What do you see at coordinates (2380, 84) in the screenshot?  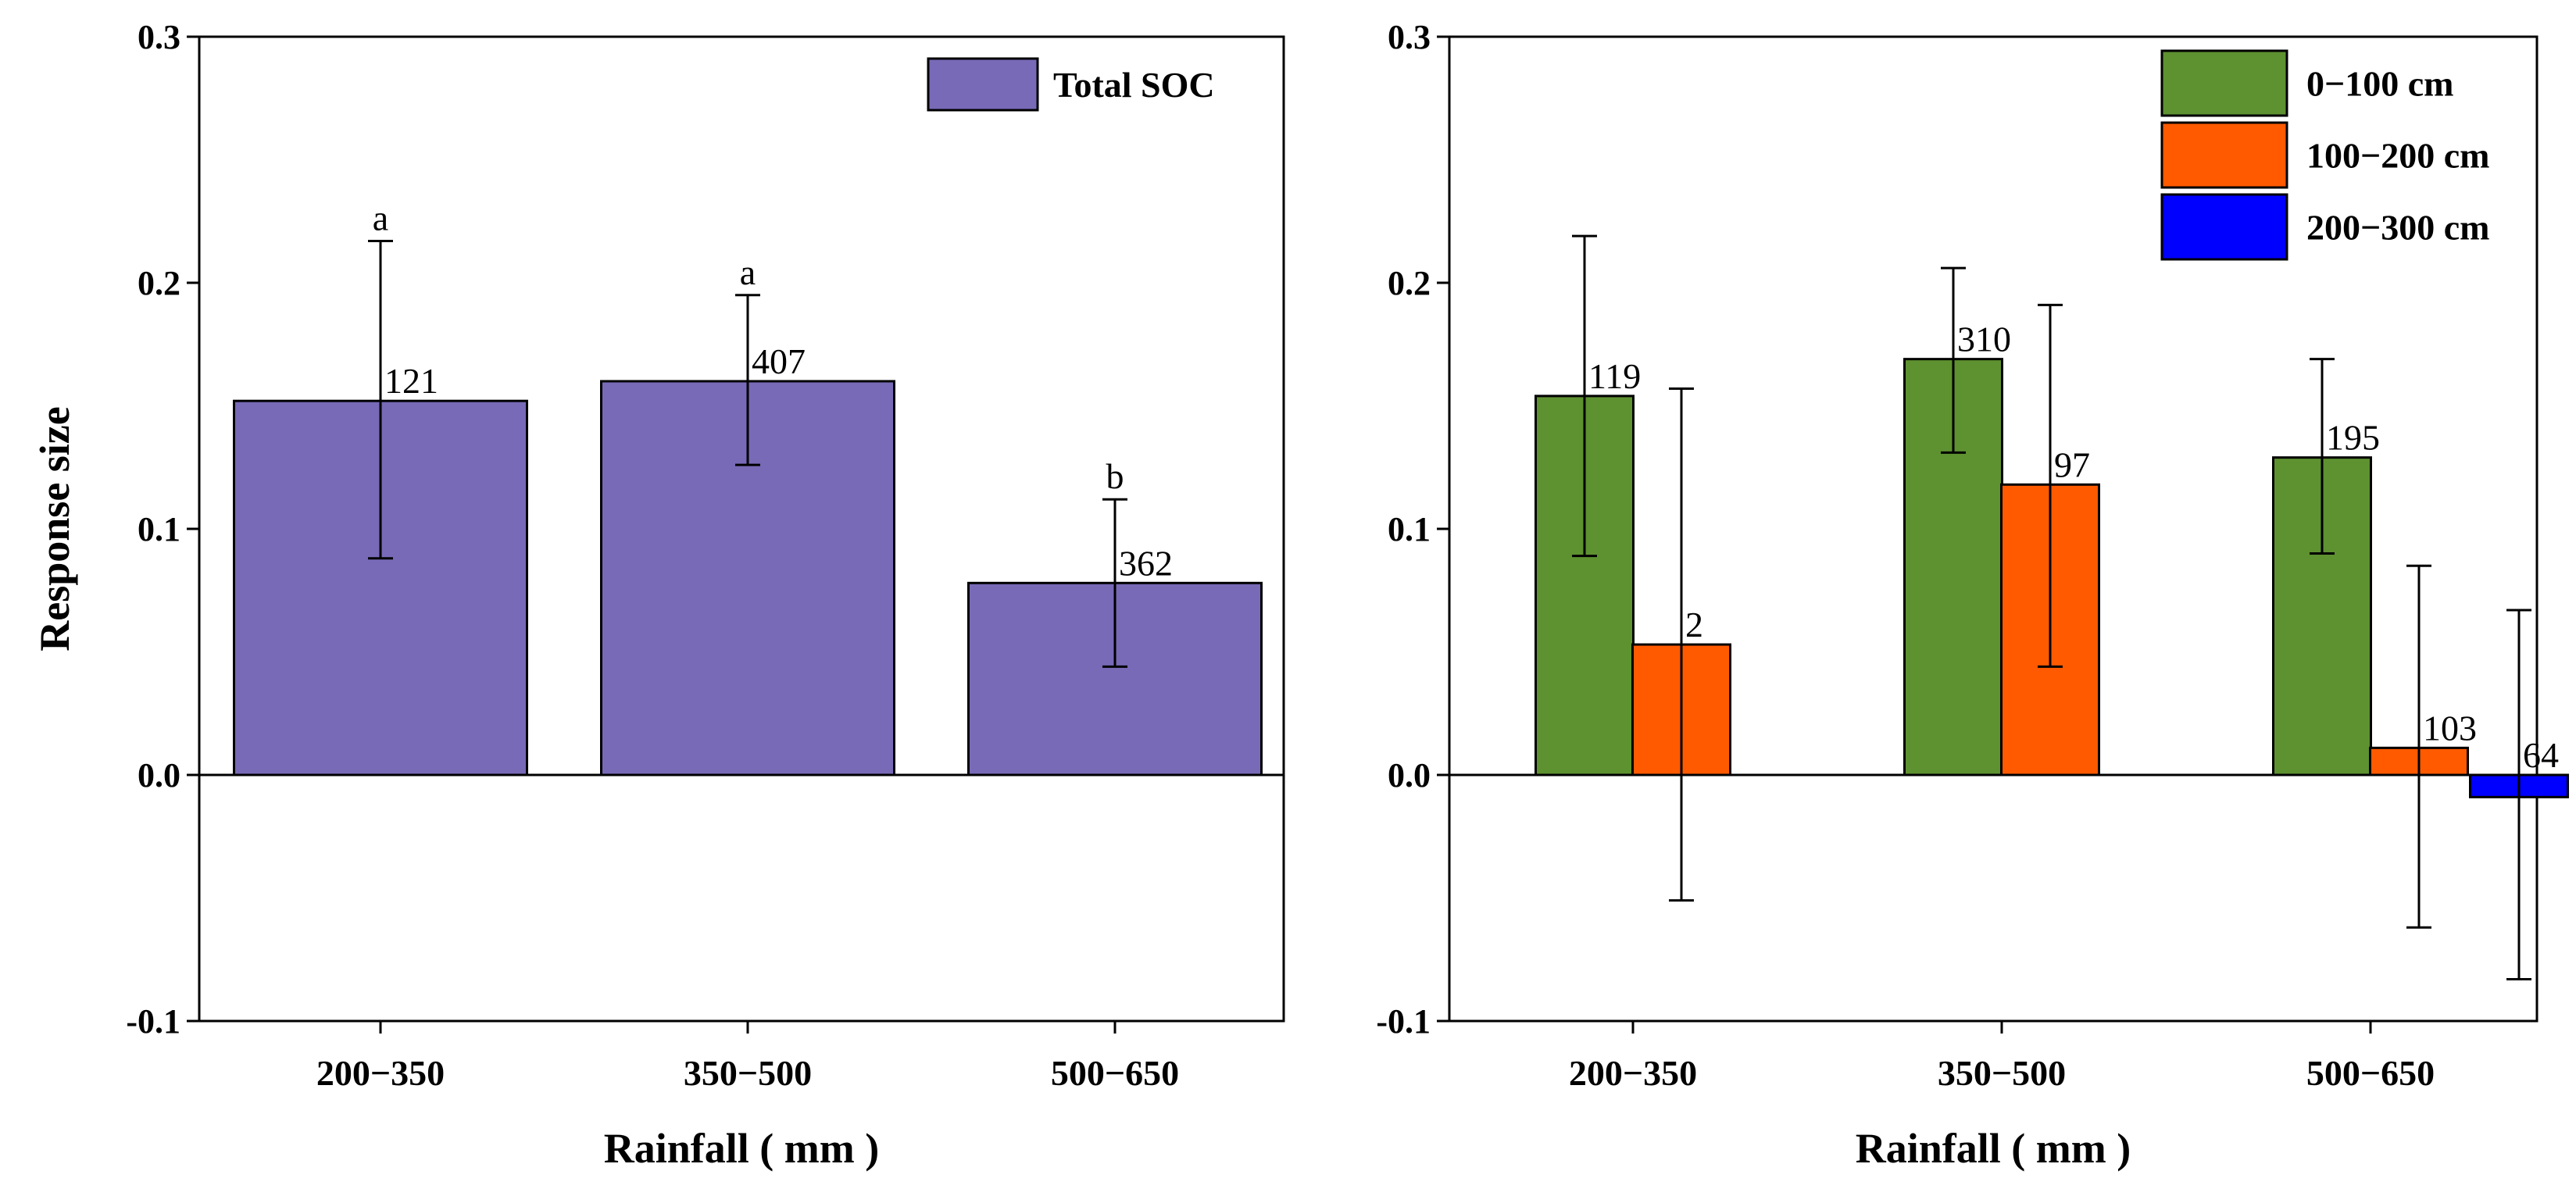 I see `legend-label: 0−100 cm` at bounding box center [2380, 84].